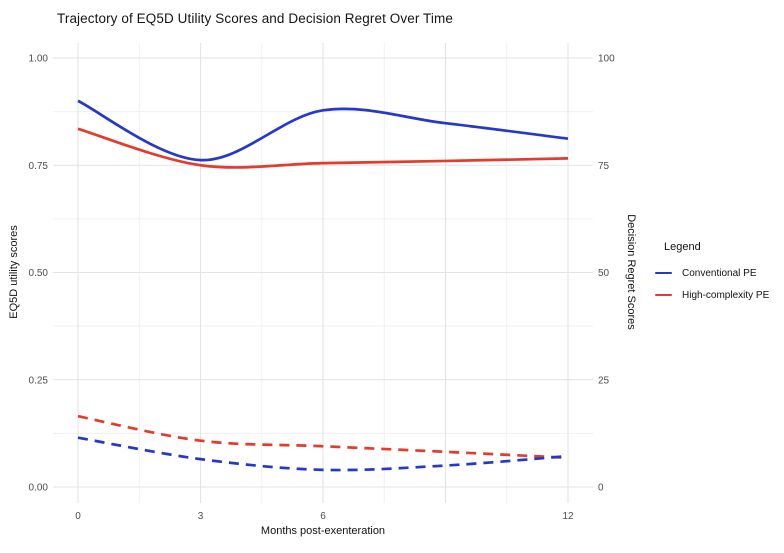 This screenshot has height=553, width=784. I want to click on legend-item-high-complexity-pe: High-complexity PE, so click(718, 295).